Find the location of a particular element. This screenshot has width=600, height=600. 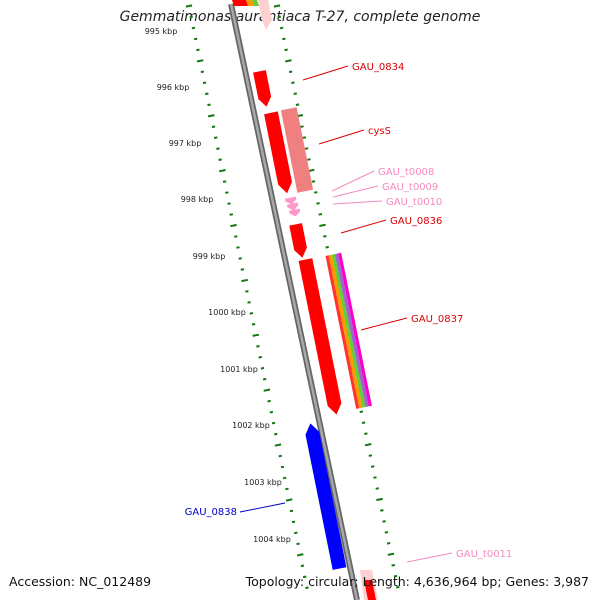

gene-label: GAU_t0010 is located at coordinates (414, 202).